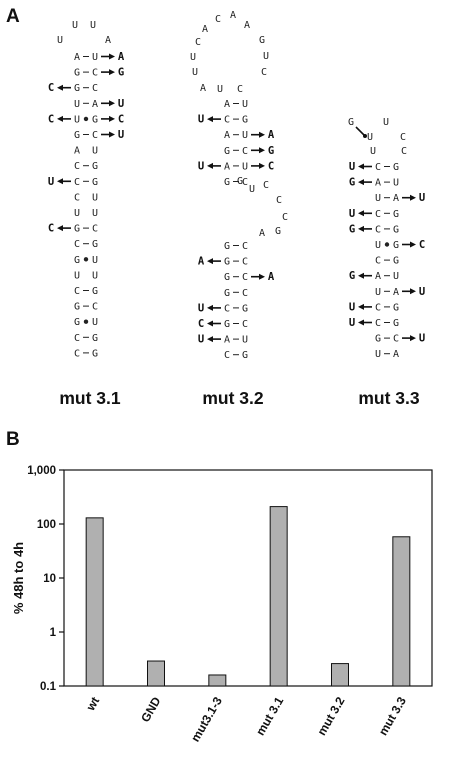  I want to click on x-axis: wt GND mut3.1-3 mut 3.1 mut 3.2 mut 3.3, so click(246, 719).